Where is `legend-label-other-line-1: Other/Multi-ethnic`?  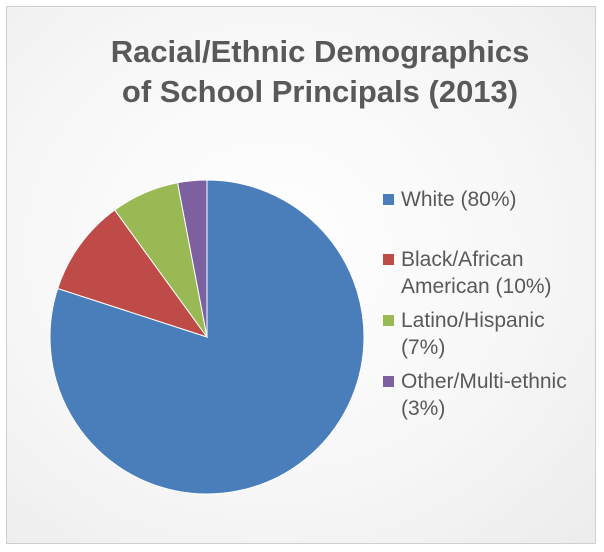
legend-label-other-line-1: Other/Multi-ethnic is located at coordinates (484, 381).